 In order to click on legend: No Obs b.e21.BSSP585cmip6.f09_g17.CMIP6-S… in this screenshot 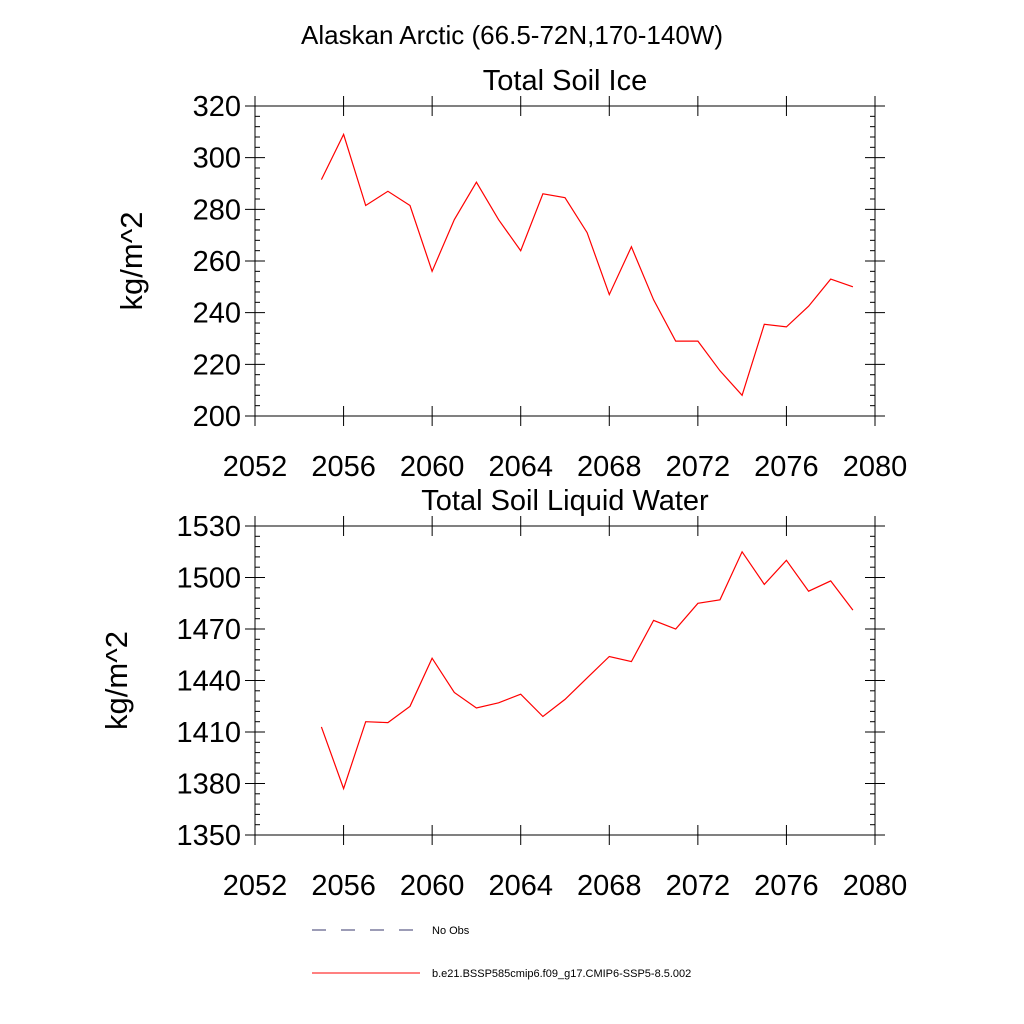, I will do `click(501, 952)`.